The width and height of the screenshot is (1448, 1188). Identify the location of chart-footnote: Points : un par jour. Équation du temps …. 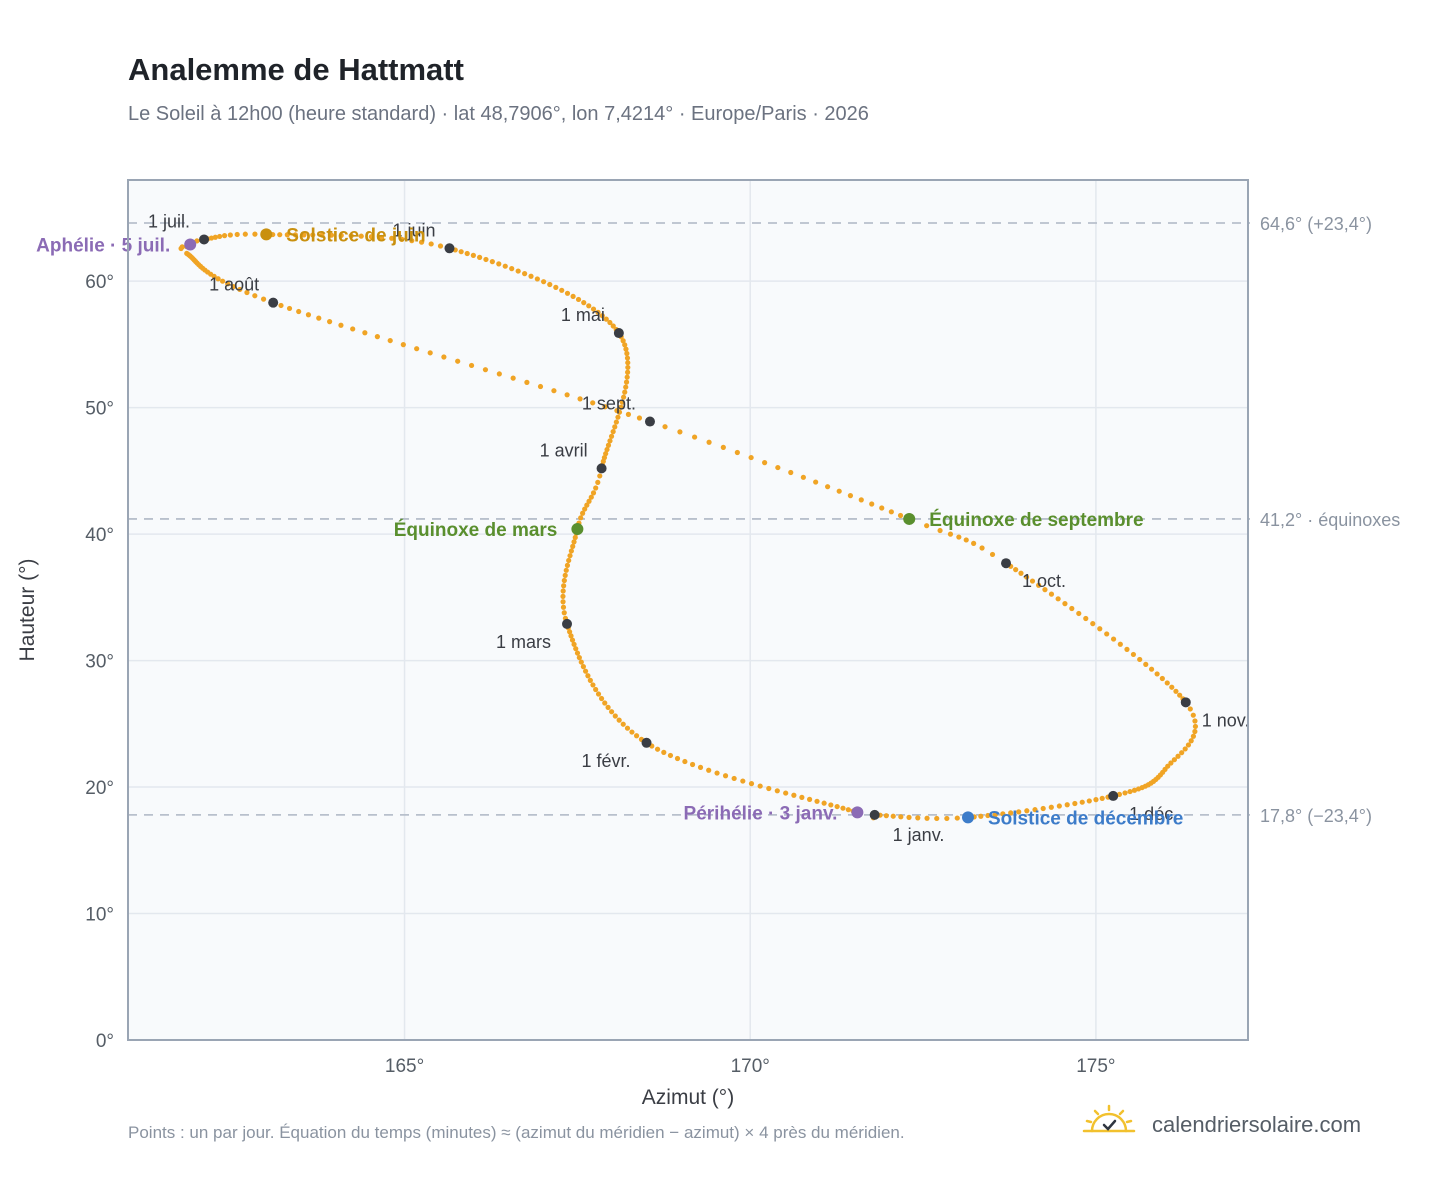
(516, 1132).